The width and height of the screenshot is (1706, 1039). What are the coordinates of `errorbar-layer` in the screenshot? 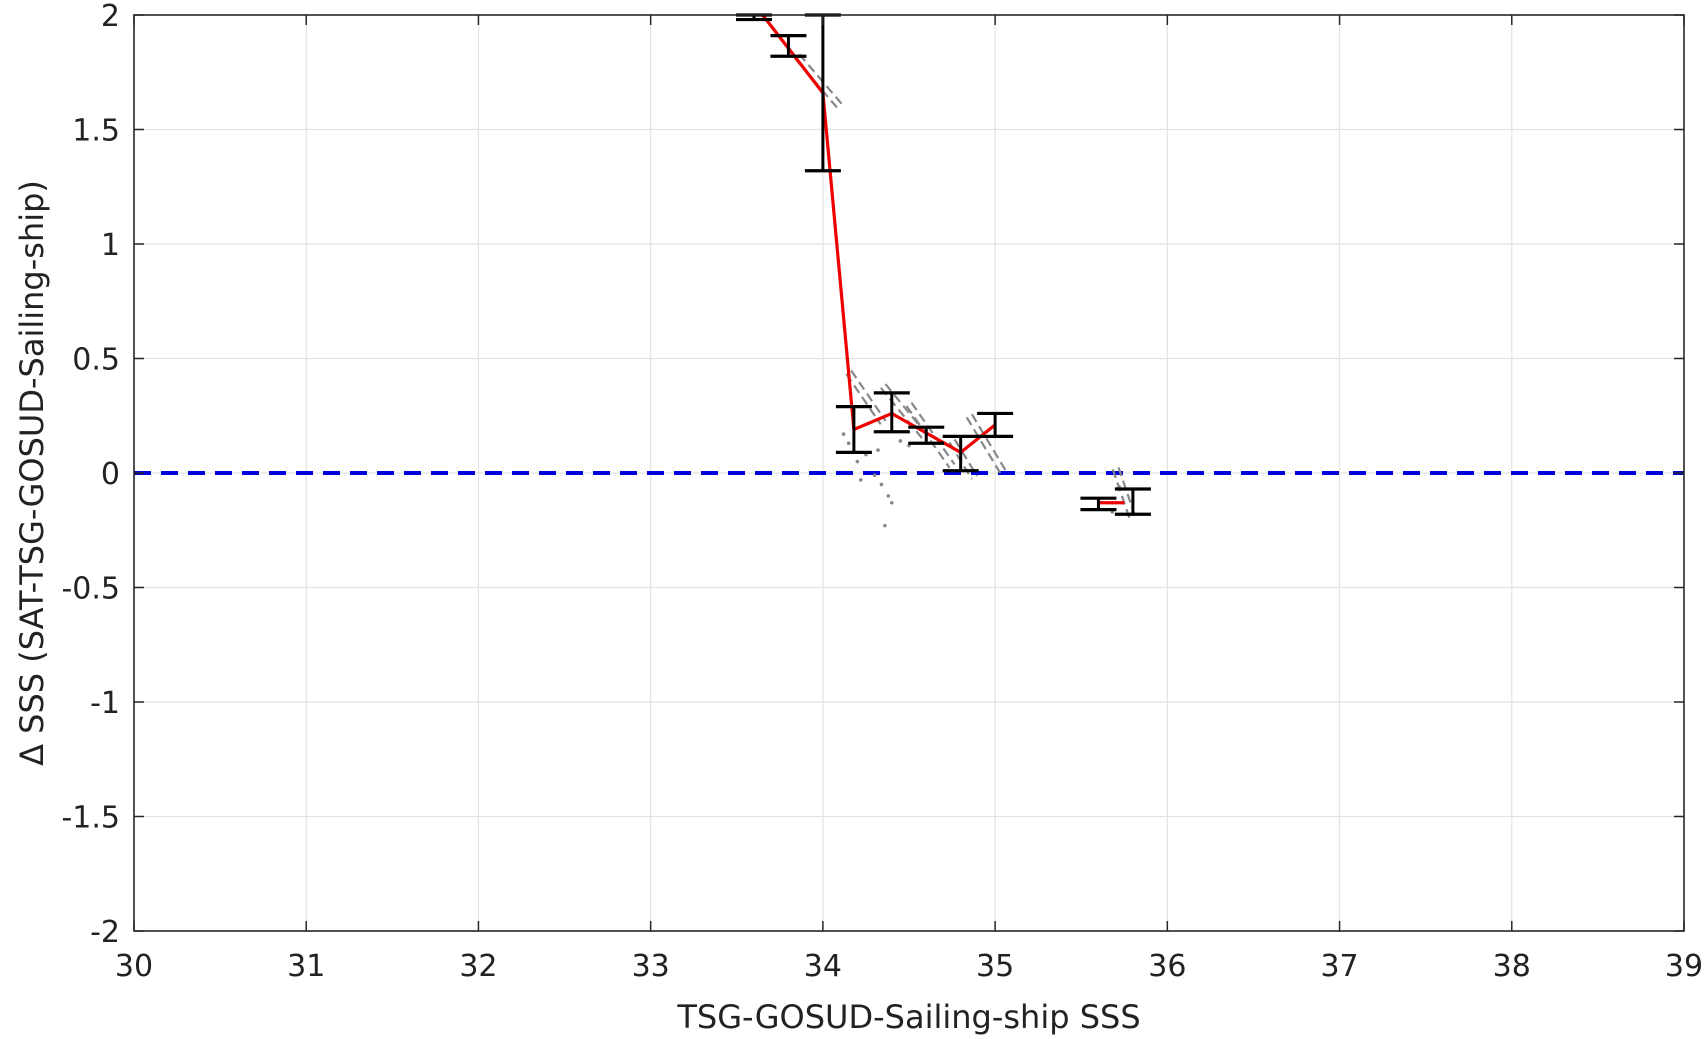 It's located at (943, 264).